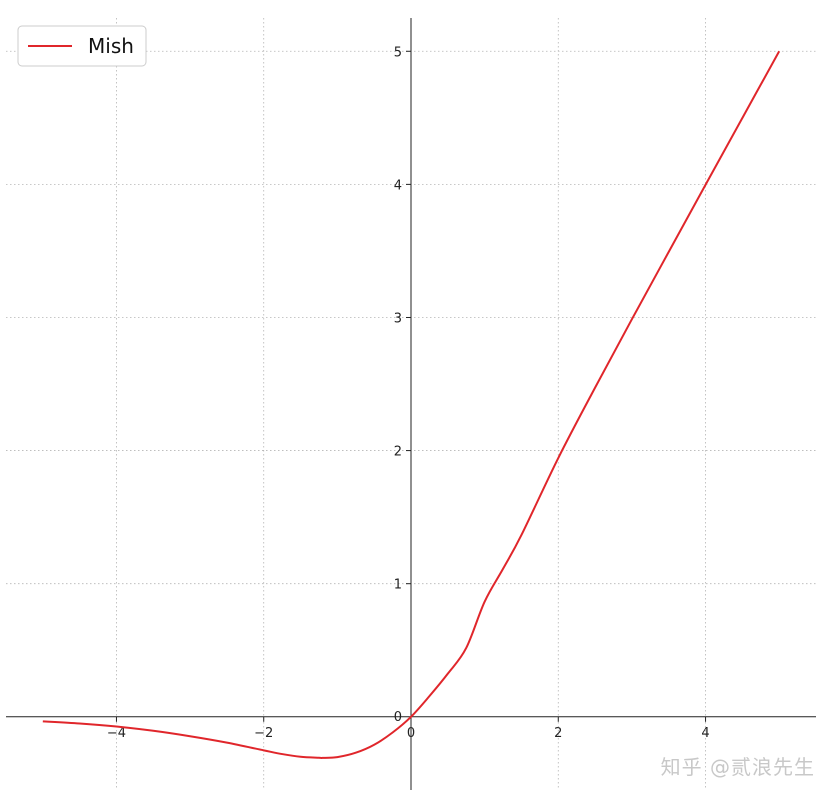 The image size is (833, 798). I want to click on legend-label: Mish, so click(111, 46).